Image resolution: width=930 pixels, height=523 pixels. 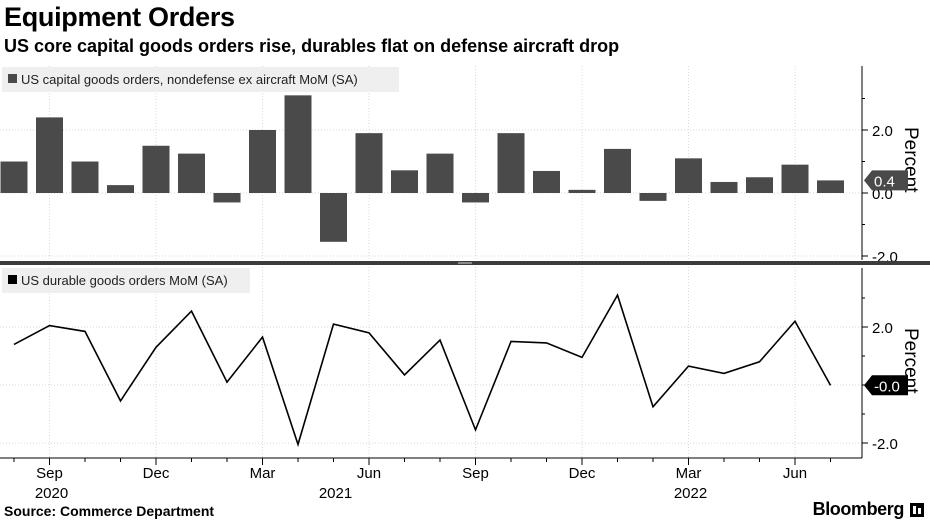 I want to click on x-year-label: 2020, so click(x=51, y=493).